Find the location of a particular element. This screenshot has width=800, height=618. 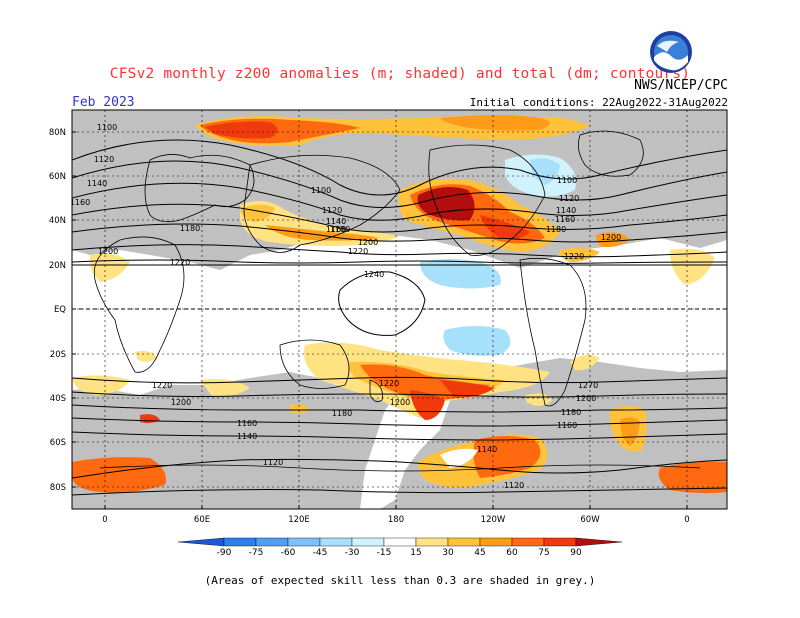

target-period: Feb 2023 is located at coordinates (103, 102).